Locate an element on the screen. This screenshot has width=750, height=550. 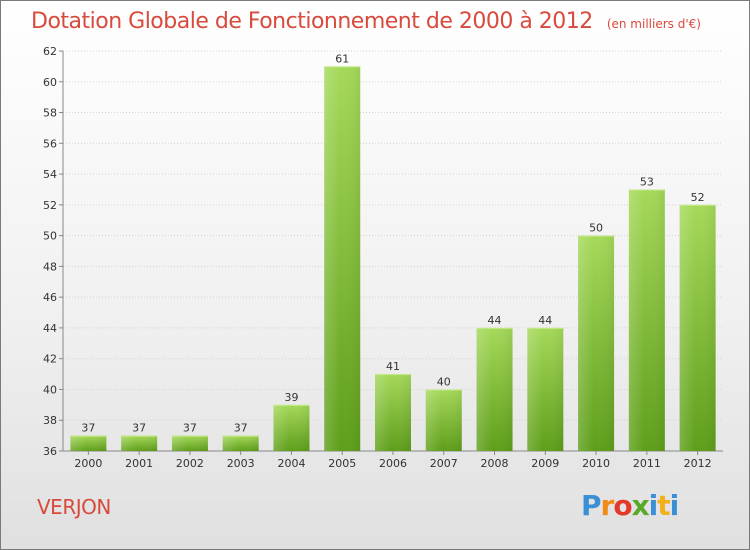
y-tick-label: 38 is located at coordinates (50, 420).